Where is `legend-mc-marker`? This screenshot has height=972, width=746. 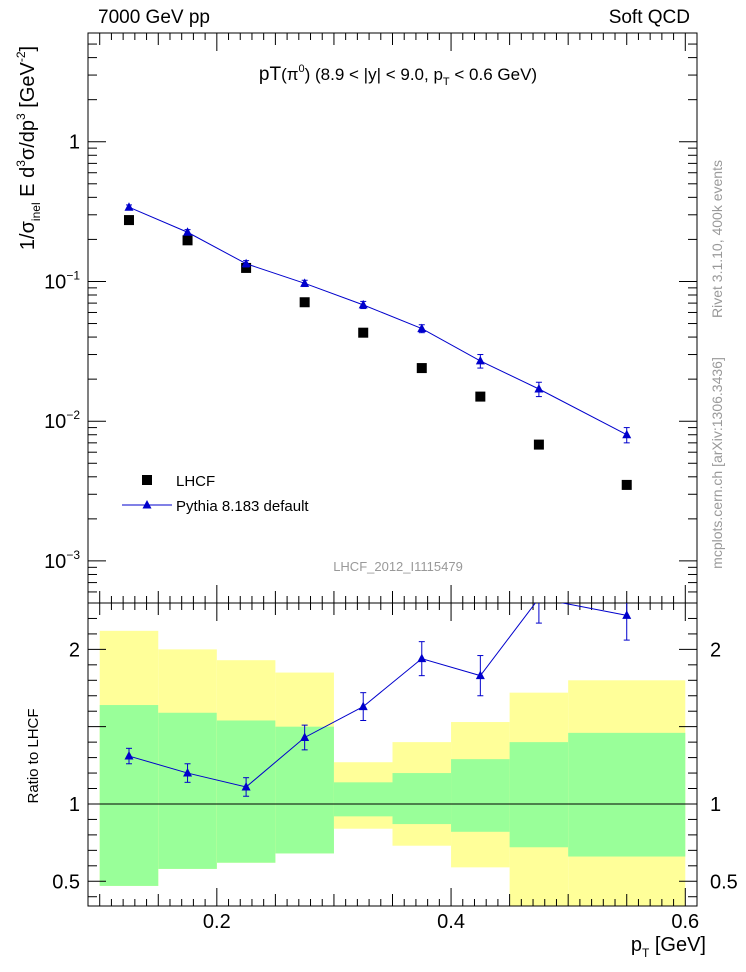
legend-mc-marker is located at coordinates (147, 504).